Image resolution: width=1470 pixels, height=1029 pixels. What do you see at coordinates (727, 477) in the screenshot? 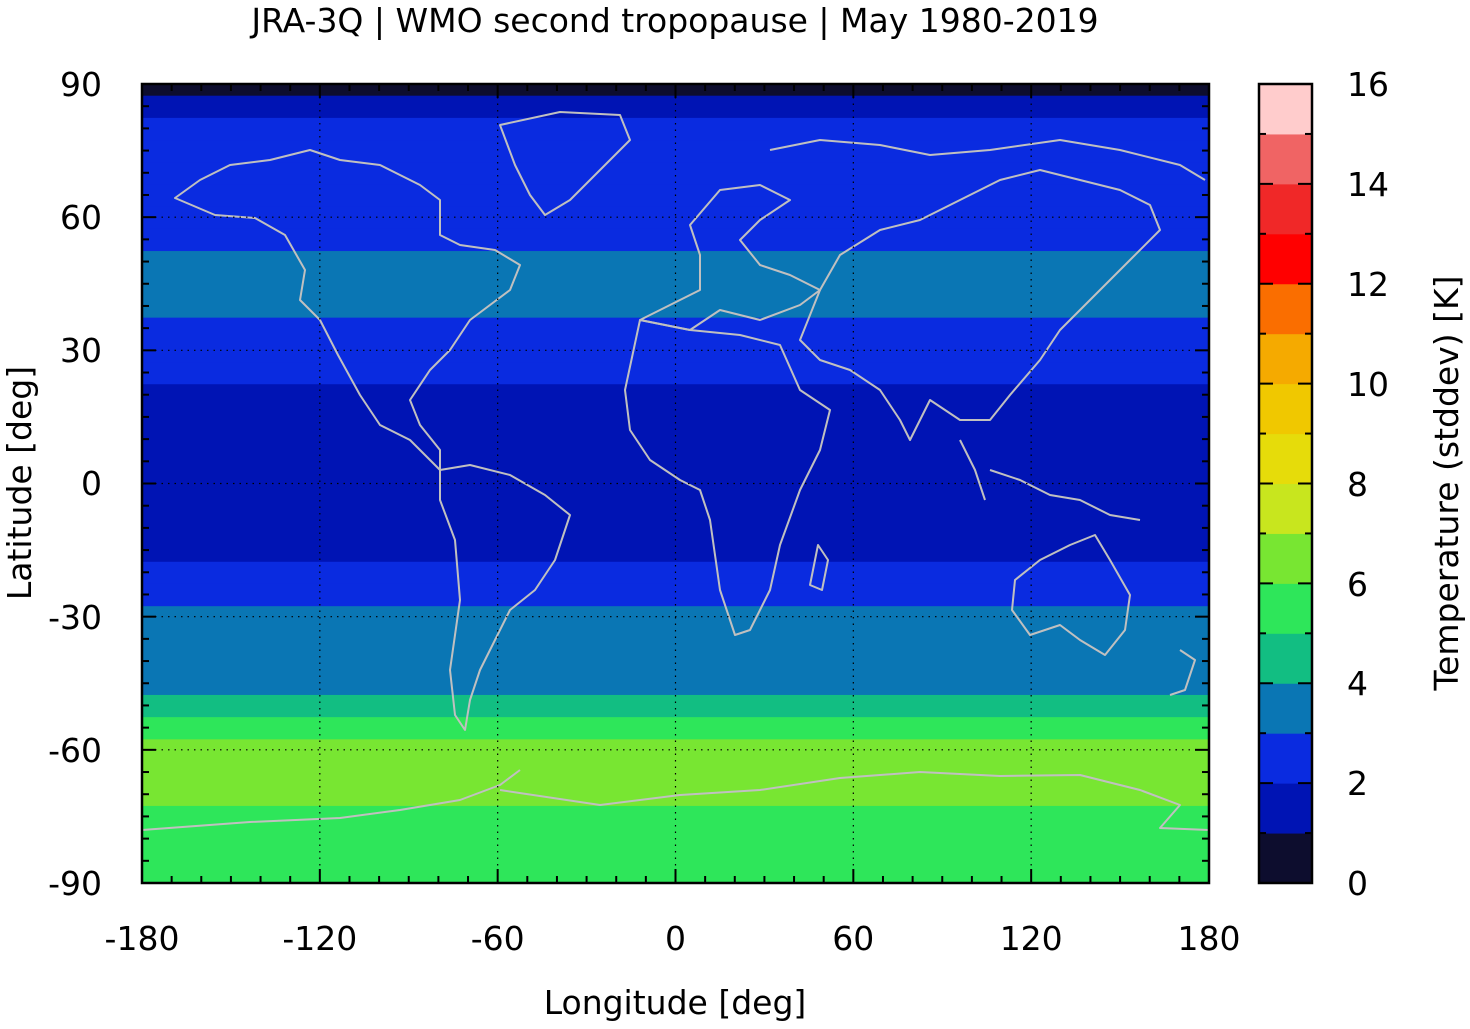
I see `coastline-africa` at bounding box center [727, 477].